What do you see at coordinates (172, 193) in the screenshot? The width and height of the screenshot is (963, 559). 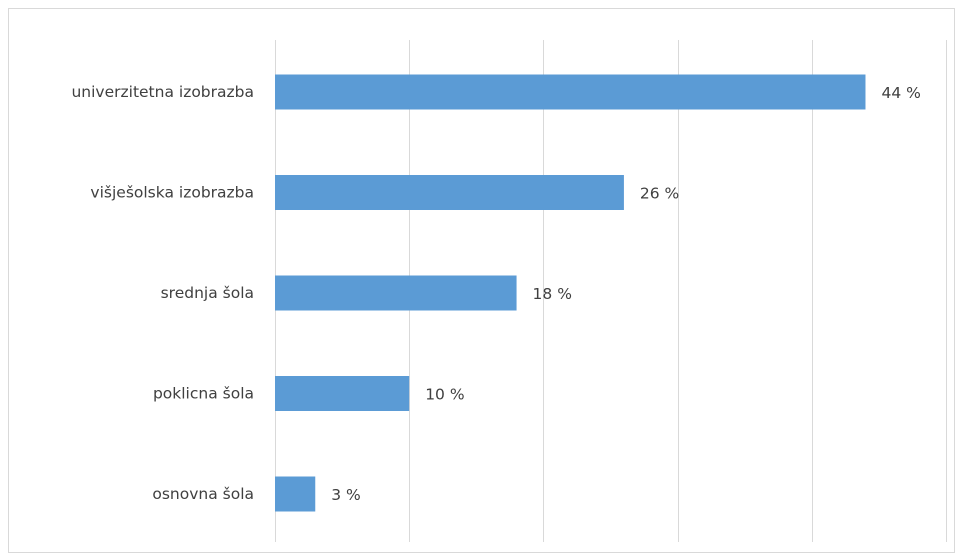 I see `category-label: višješolska izobrazba` at bounding box center [172, 193].